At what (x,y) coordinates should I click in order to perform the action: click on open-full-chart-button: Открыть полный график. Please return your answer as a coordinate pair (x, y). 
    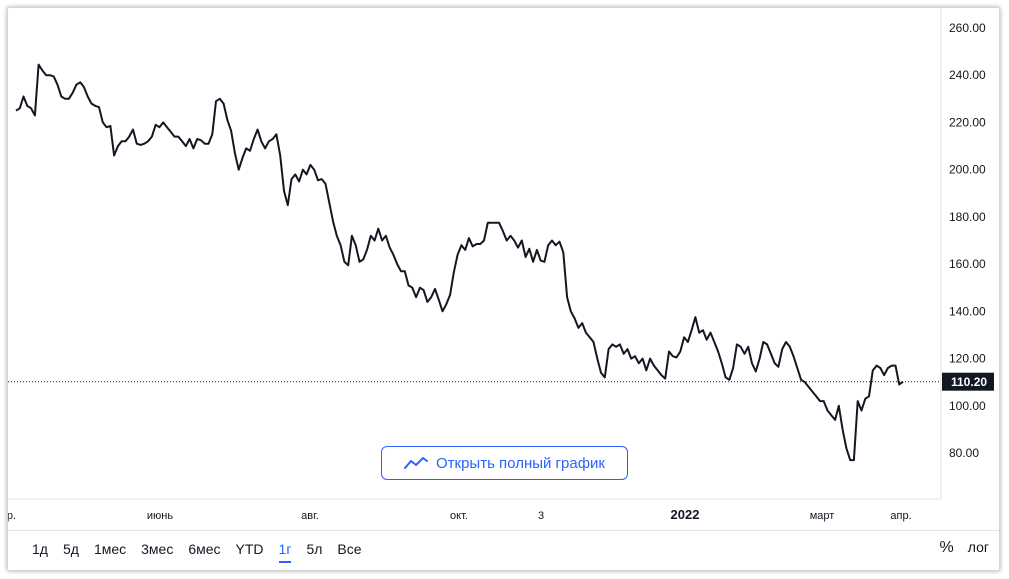
    Looking at the image, I should click on (504, 463).